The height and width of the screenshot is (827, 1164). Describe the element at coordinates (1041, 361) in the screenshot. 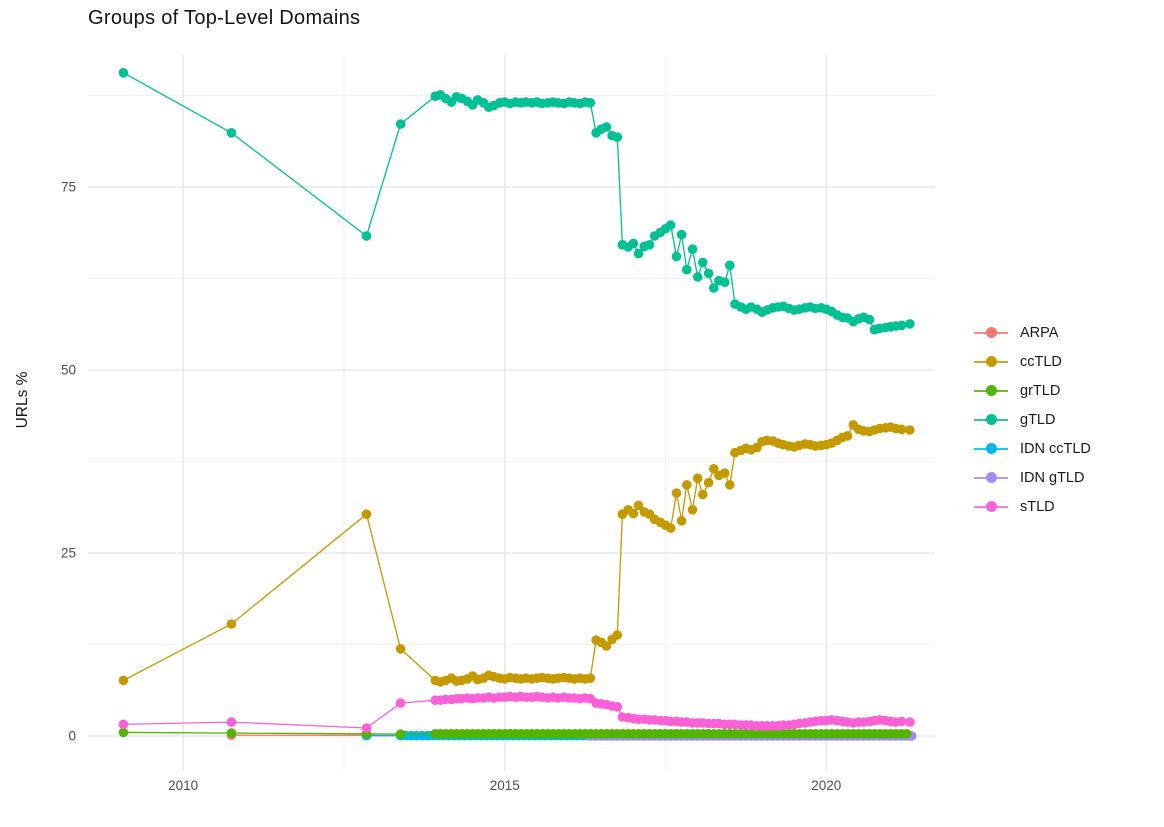

I see `legend-item-label: ccTLD` at that location.